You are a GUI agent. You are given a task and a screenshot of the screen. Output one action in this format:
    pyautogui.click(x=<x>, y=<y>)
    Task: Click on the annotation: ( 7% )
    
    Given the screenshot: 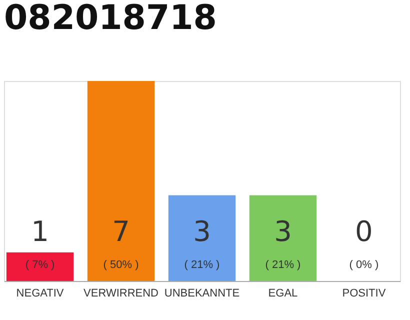 What is the action you would take?
    pyautogui.click(x=40, y=265)
    